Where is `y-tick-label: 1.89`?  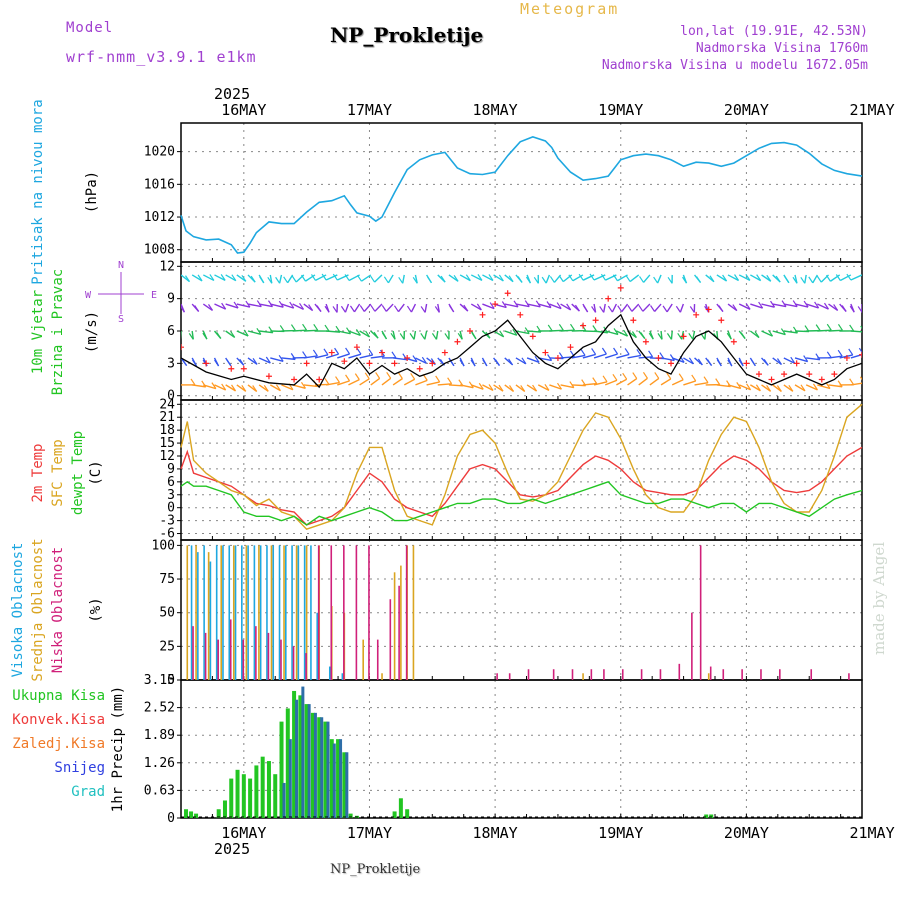
y-tick-label: 1.89 is located at coordinates (159, 735).